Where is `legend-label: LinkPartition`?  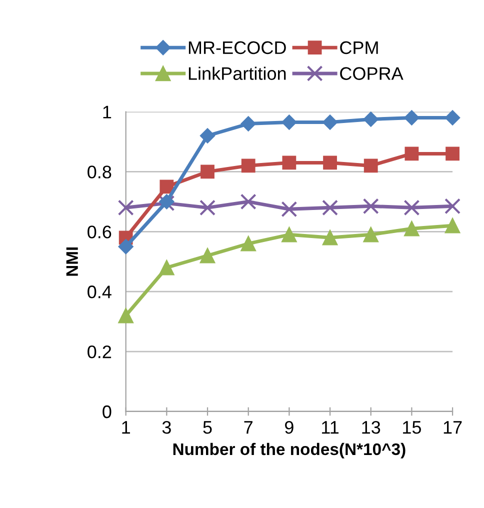
legend-label: LinkPartition is located at coordinates (237, 73).